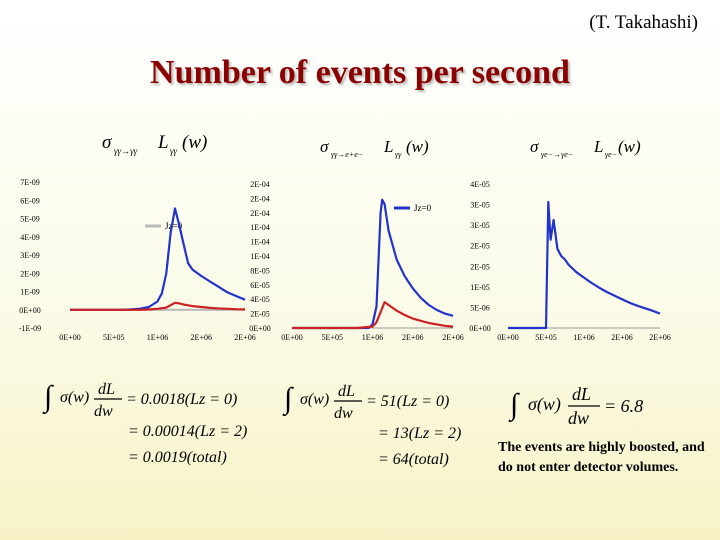  Describe the element at coordinates (643, 22) in the screenshot. I see `author-credit: (T. Takahashi)` at that location.